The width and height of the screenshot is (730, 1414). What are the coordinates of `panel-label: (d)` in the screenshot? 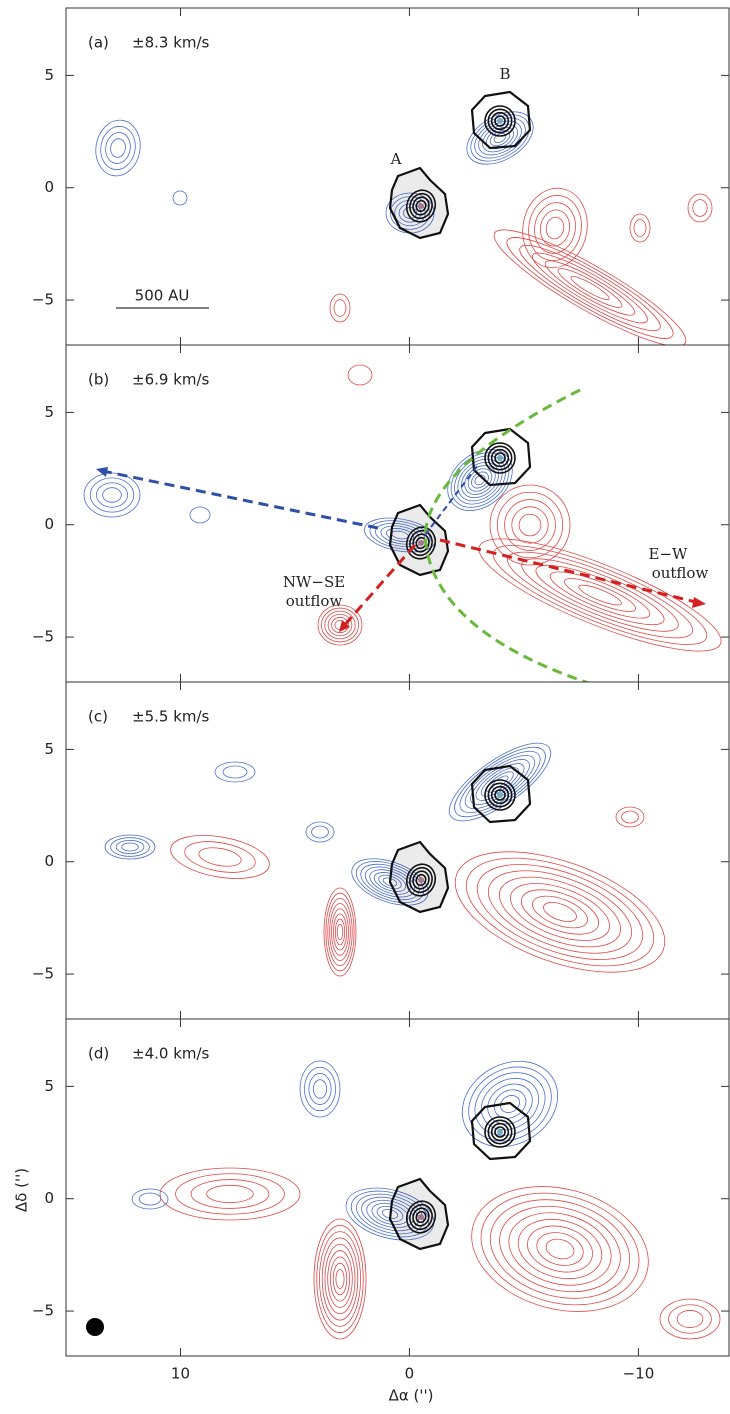 It's located at (98, 1054).